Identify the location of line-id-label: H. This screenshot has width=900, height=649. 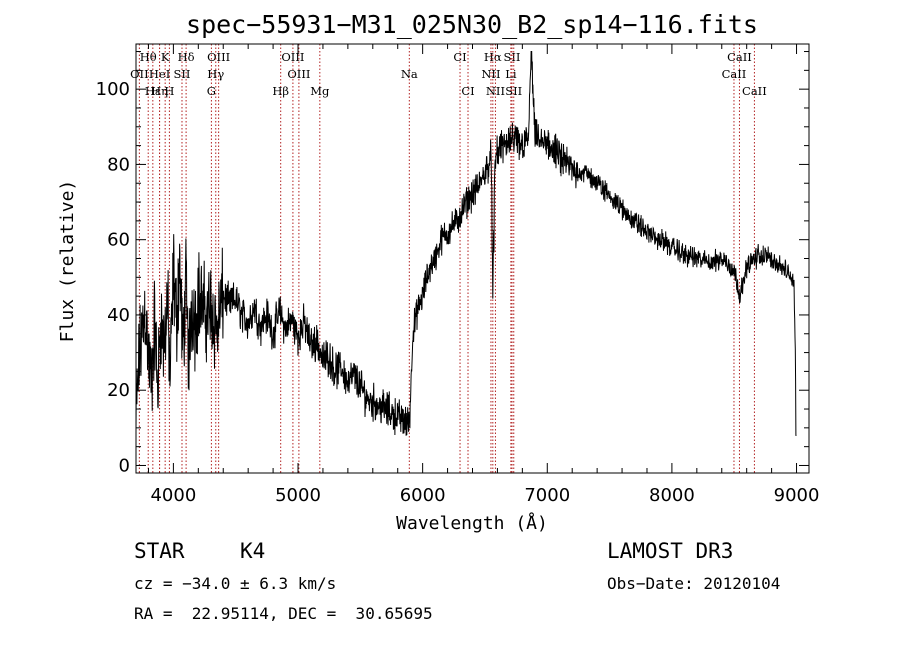
(169, 91).